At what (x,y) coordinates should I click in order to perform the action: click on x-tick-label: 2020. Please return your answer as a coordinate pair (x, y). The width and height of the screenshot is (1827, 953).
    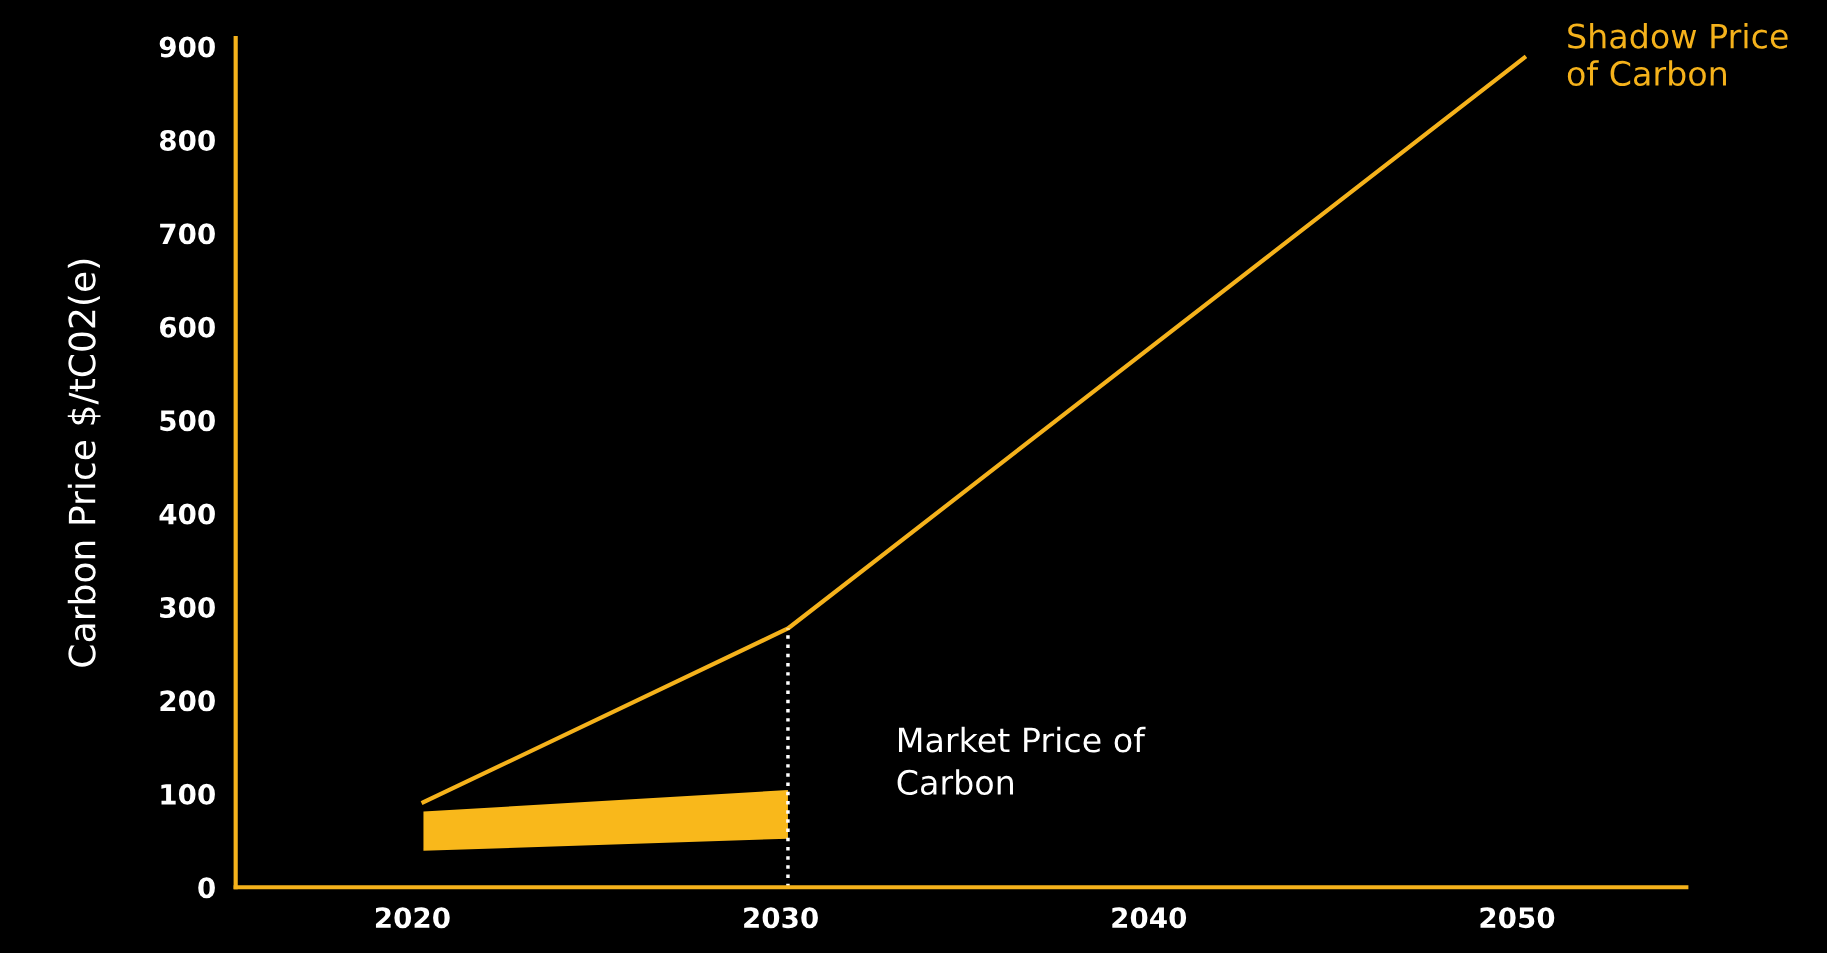
    Looking at the image, I should click on (412, 918).